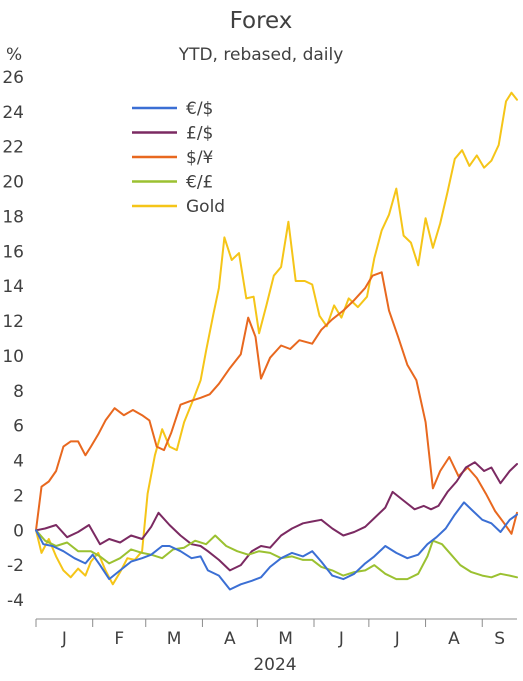 This screenshot has height=681, width=523. Describe the element at coordinates (18, 462) in the screenshot. I see `y-tick-label: 4` at that location.